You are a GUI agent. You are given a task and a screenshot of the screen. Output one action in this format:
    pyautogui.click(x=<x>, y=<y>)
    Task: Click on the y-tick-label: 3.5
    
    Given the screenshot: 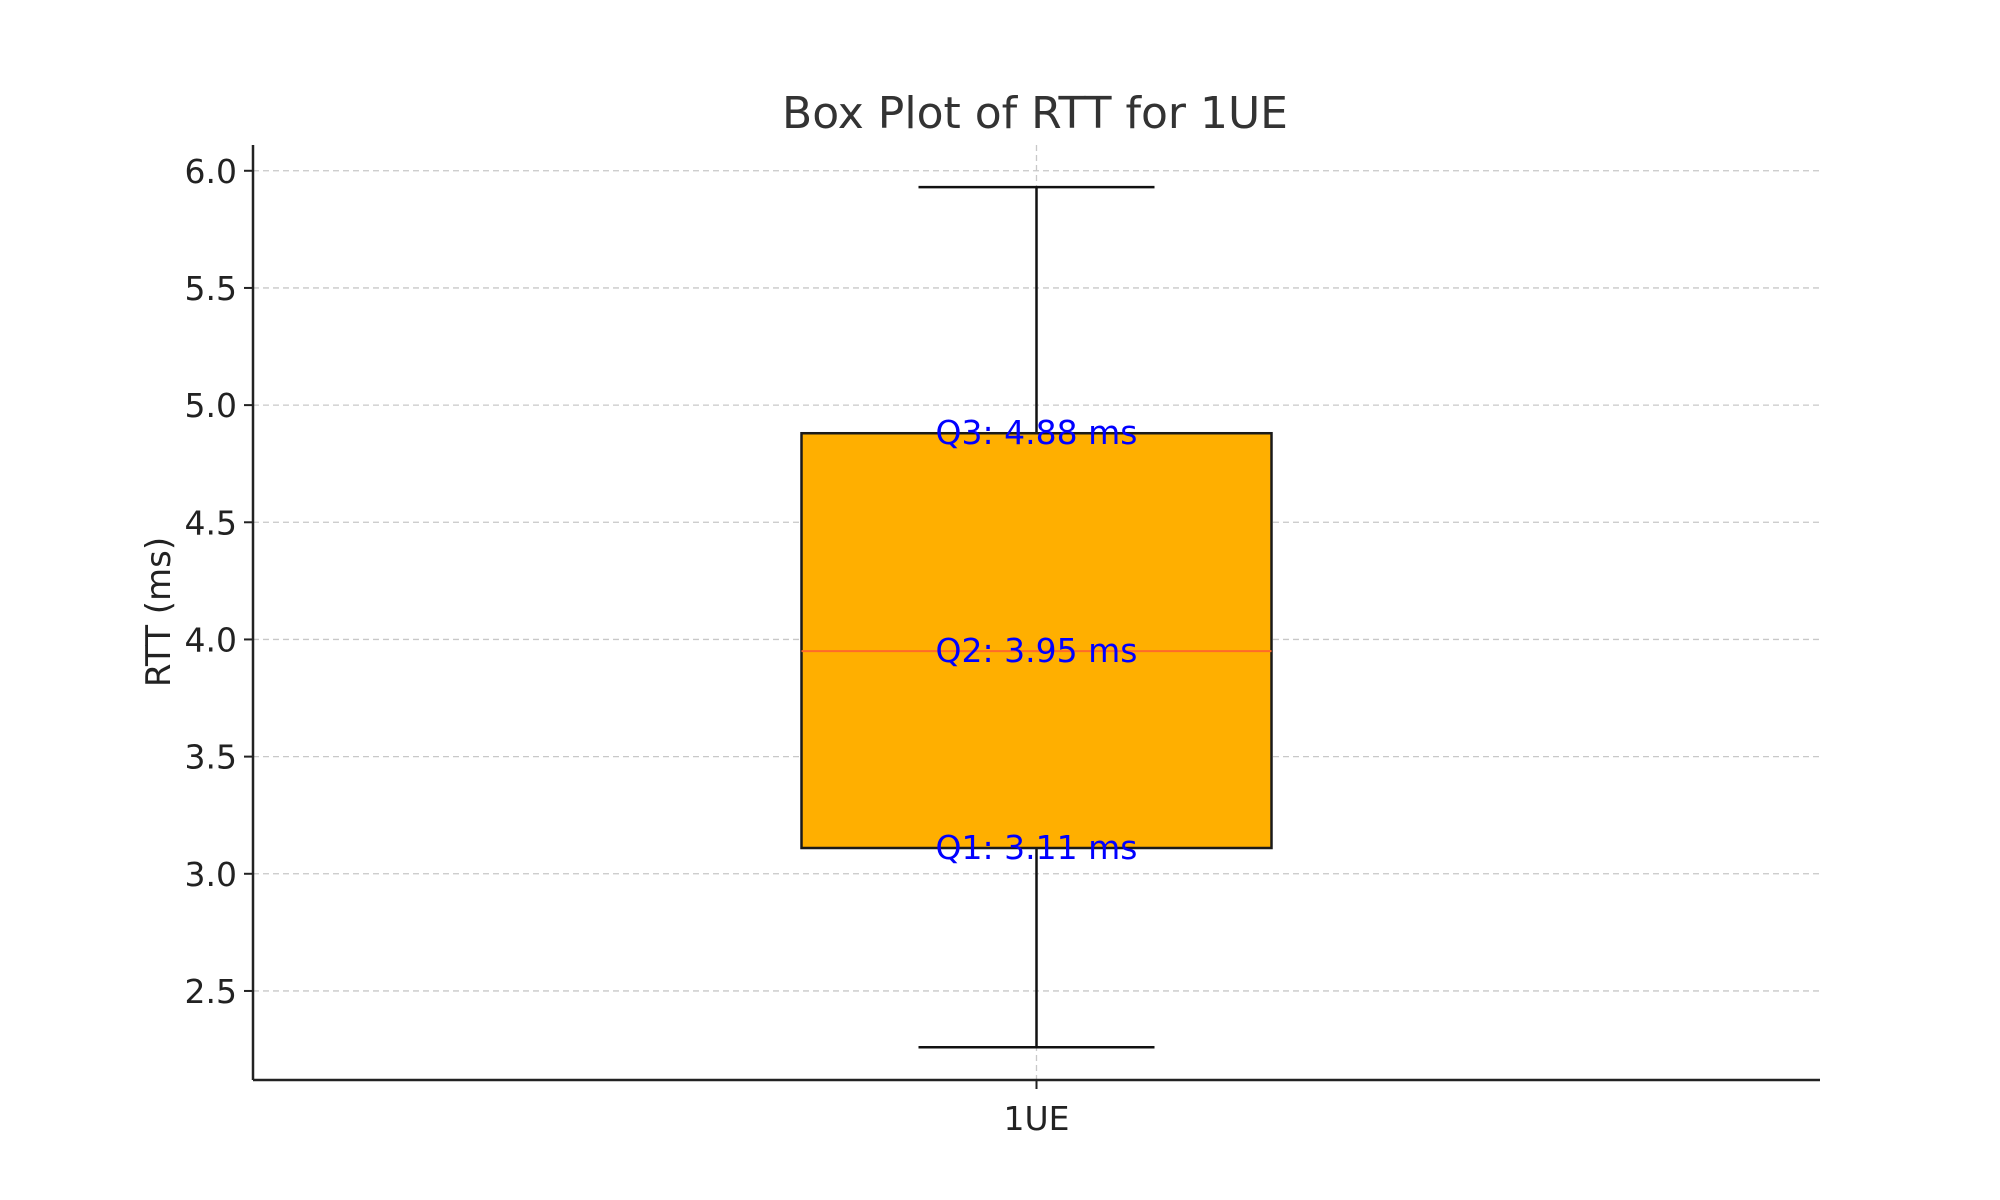 What is the action you would take?
    pyautogui.click(x=211, y=757)
    